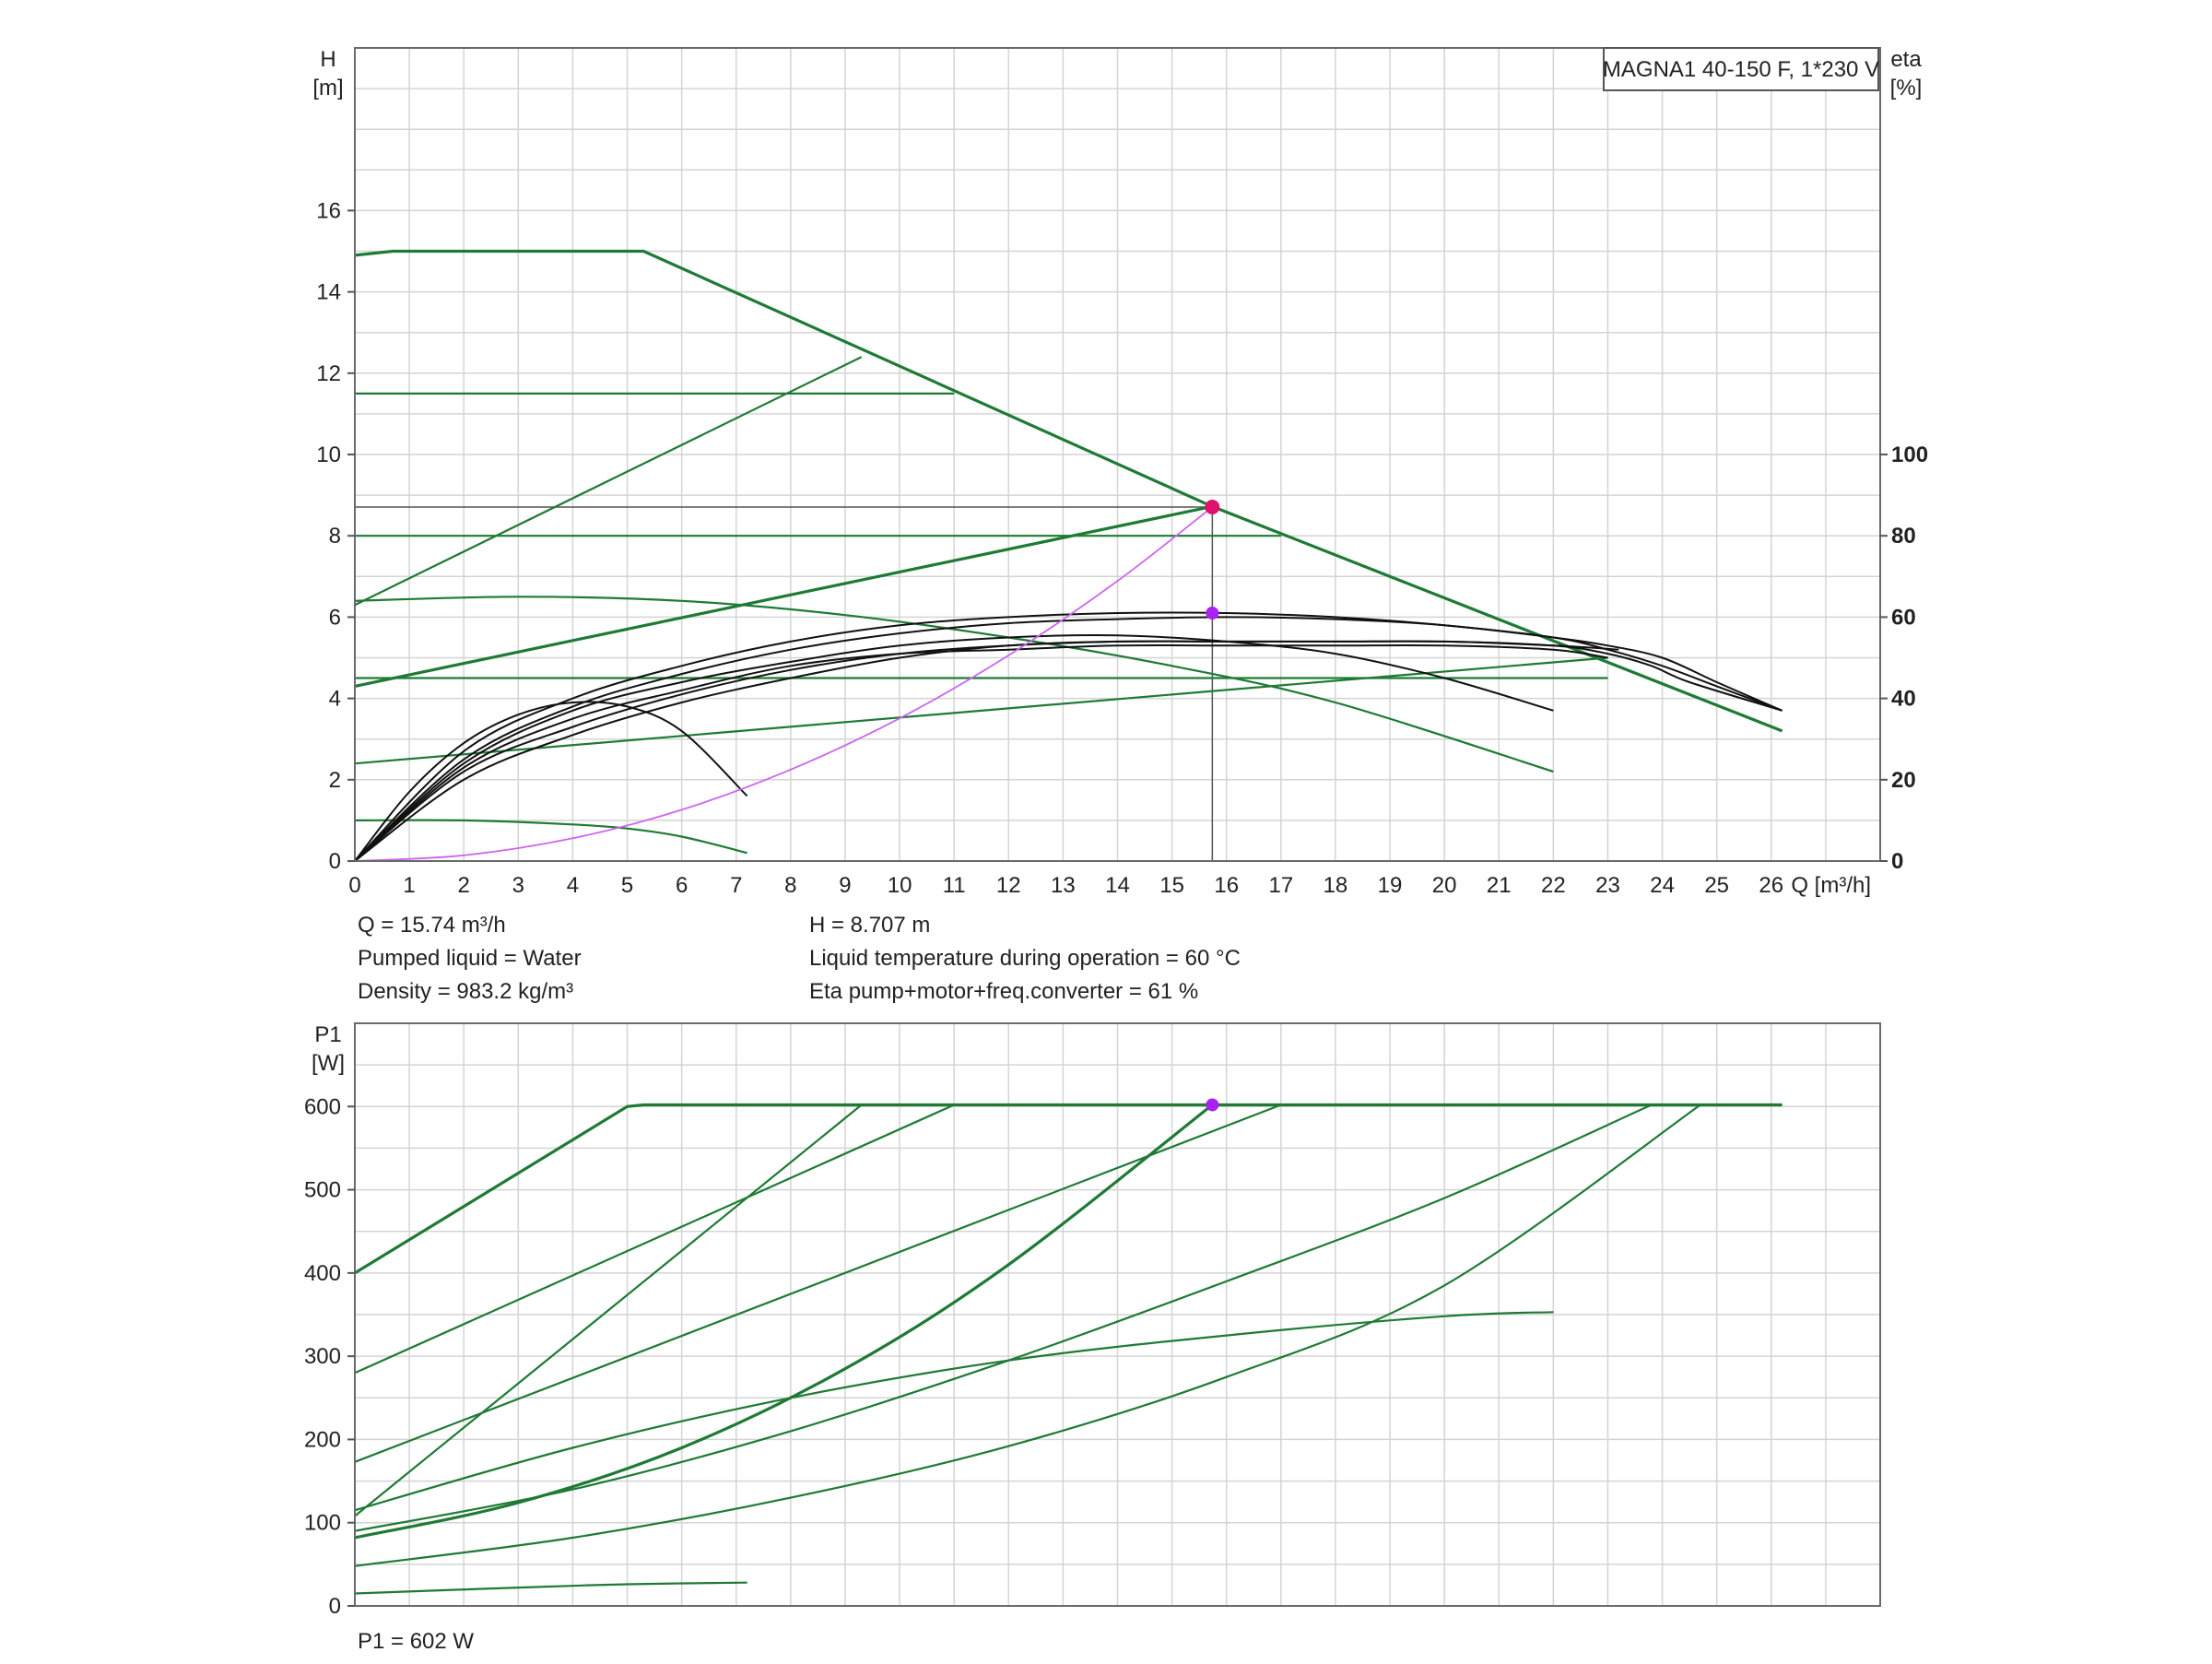  I want to click on system-curve, so click(783, 684).